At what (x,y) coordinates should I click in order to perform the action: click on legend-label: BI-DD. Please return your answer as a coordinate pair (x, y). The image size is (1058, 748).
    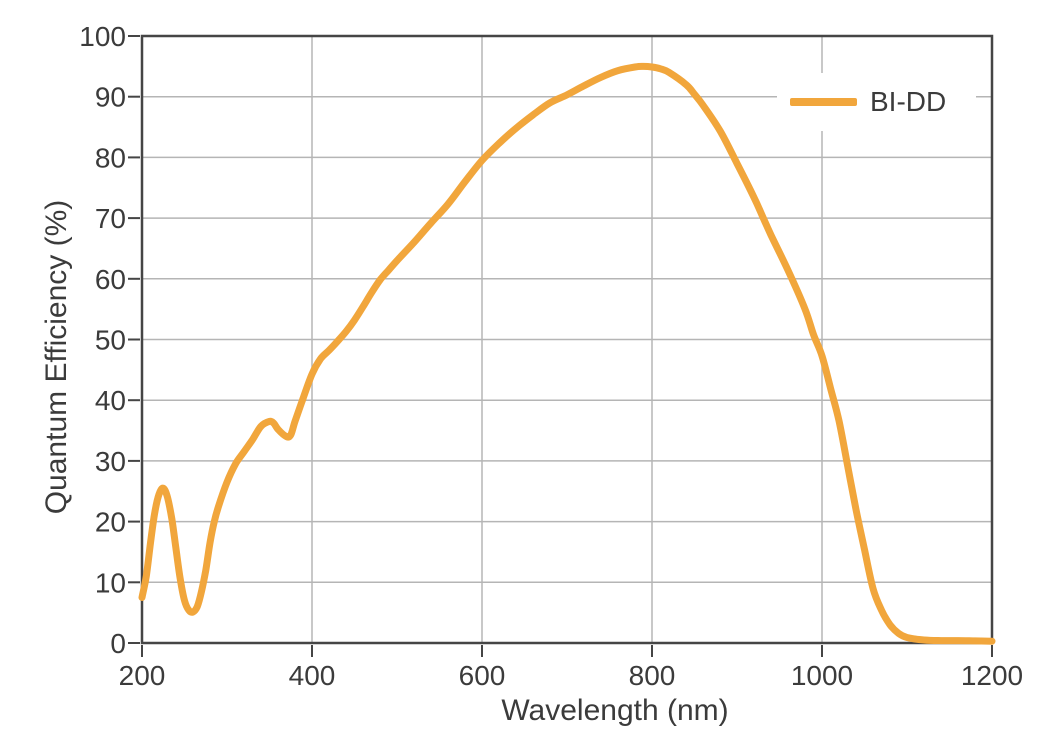
    Looking at the image, I should click on (908, 101).